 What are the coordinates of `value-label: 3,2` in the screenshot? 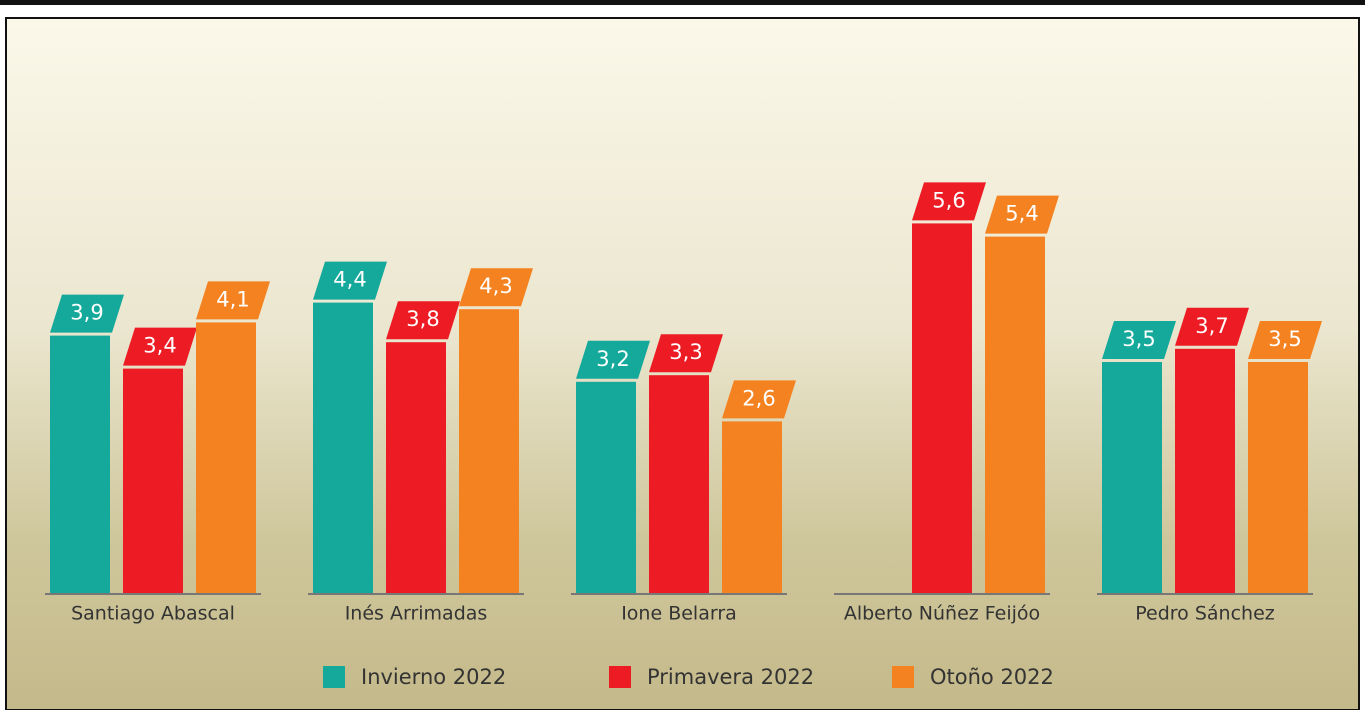 It's located at (612, 359).